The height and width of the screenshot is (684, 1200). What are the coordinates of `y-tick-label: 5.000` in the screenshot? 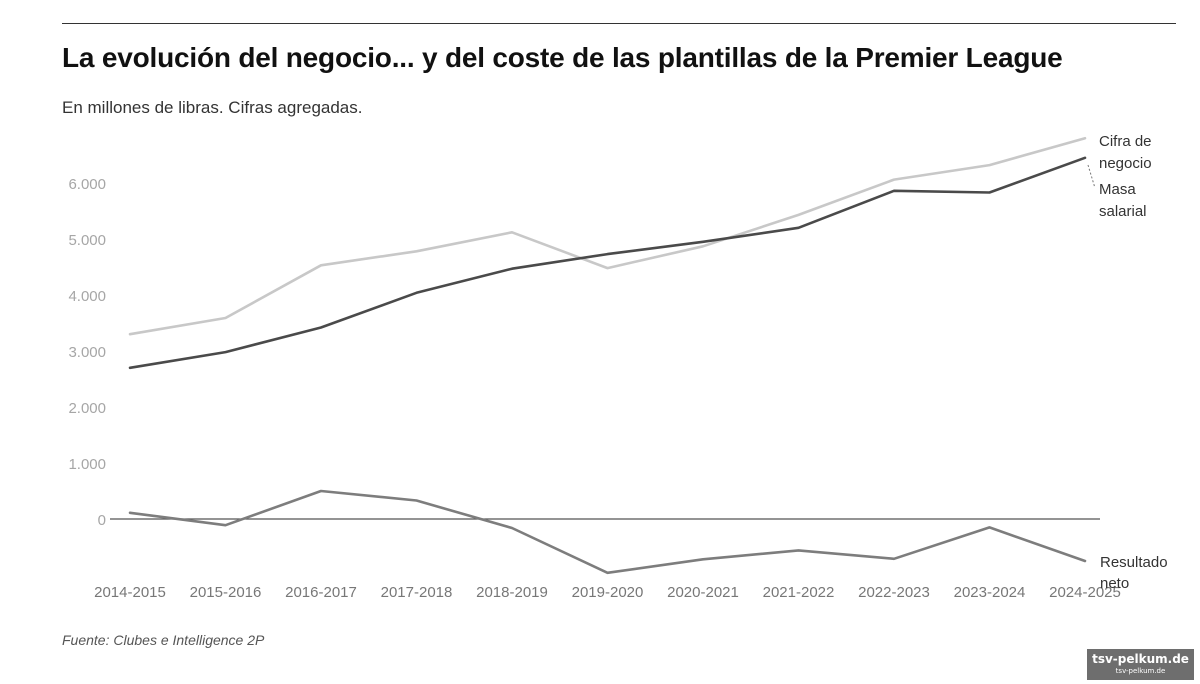 It's located at (87, 240).